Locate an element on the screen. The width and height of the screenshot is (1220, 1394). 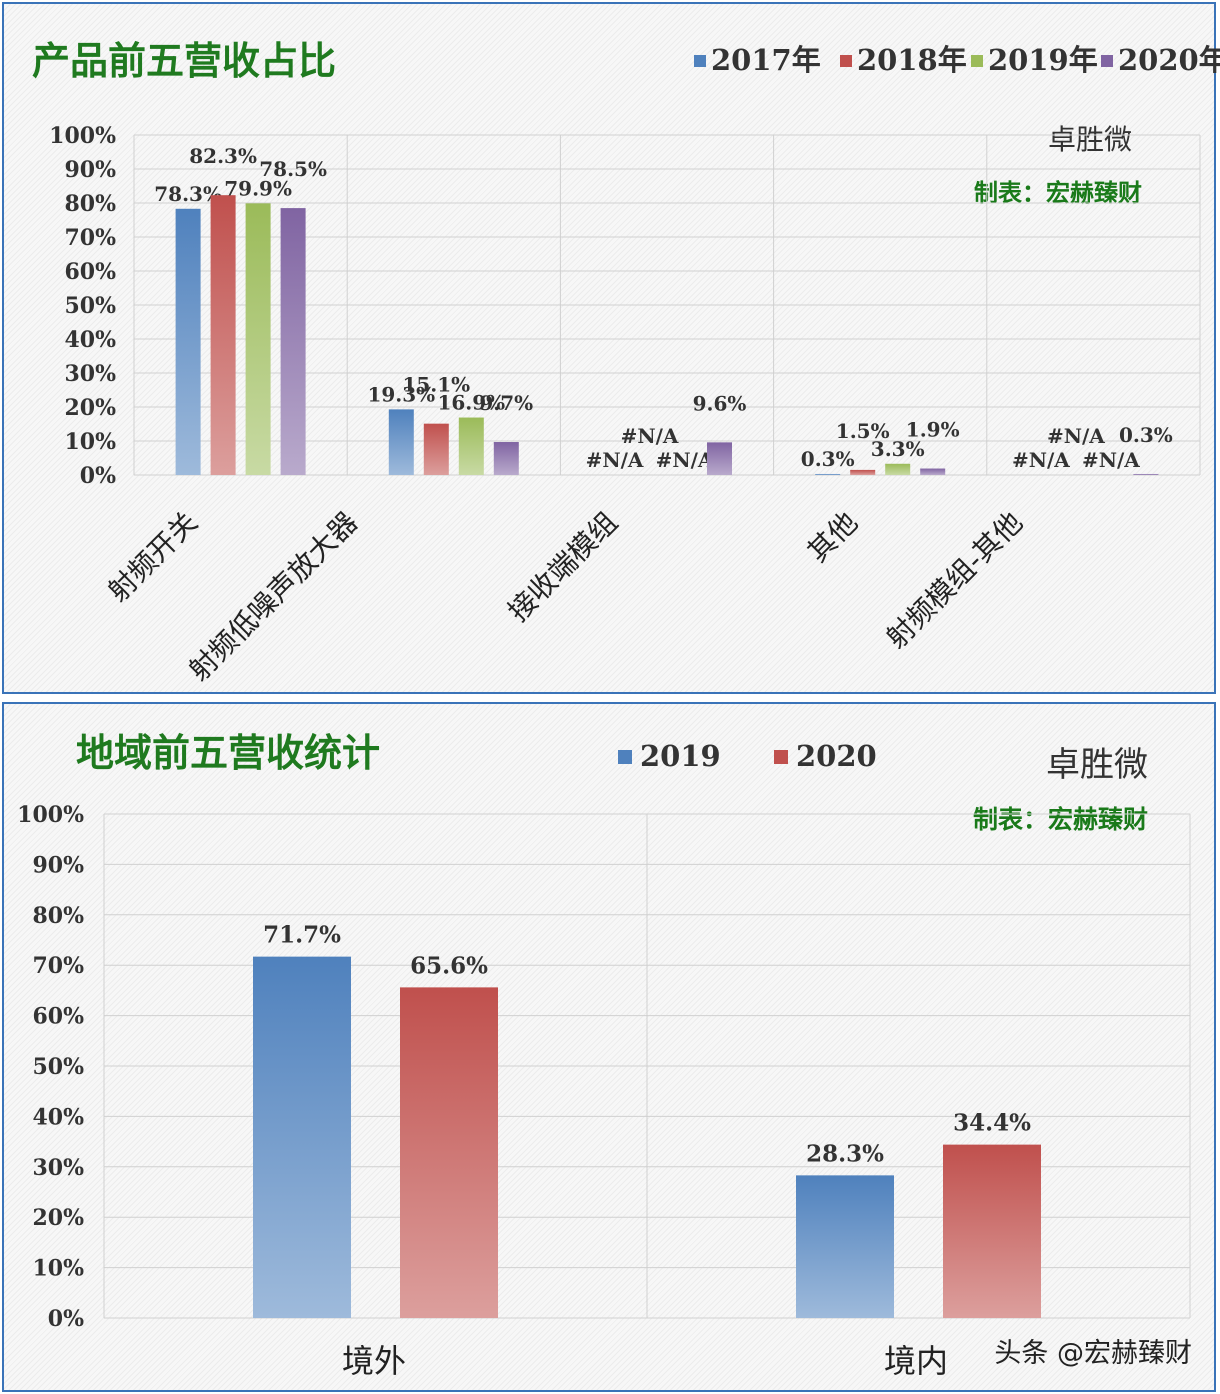
data-label: 65.6% is located at coordinates (449, 965).